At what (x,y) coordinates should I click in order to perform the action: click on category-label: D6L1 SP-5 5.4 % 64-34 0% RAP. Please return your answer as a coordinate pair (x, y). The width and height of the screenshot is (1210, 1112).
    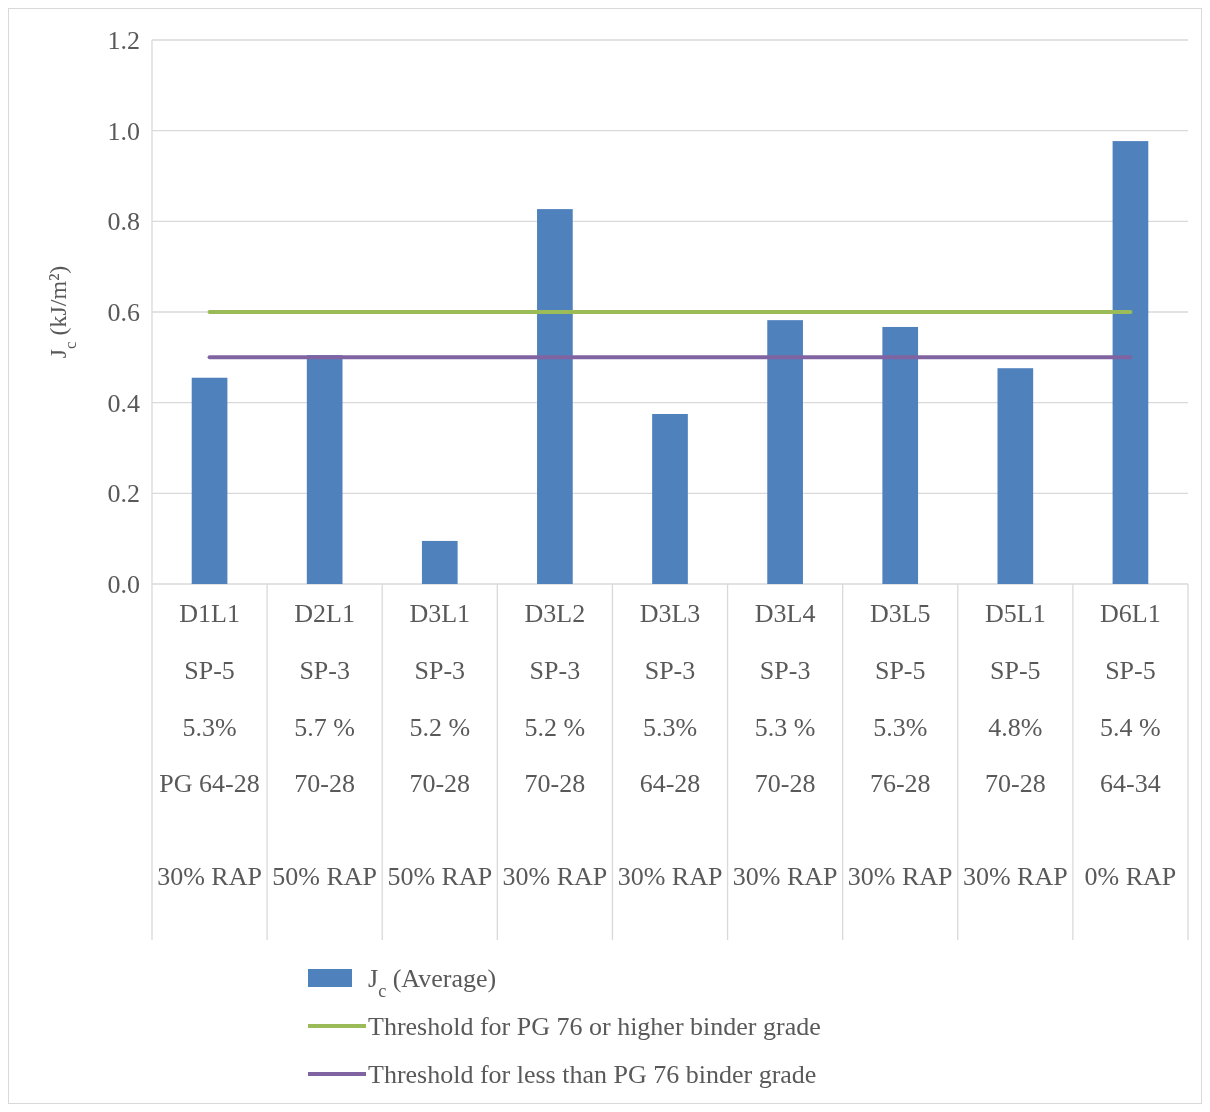
    Looking at the image, I should click on (1130, 745).